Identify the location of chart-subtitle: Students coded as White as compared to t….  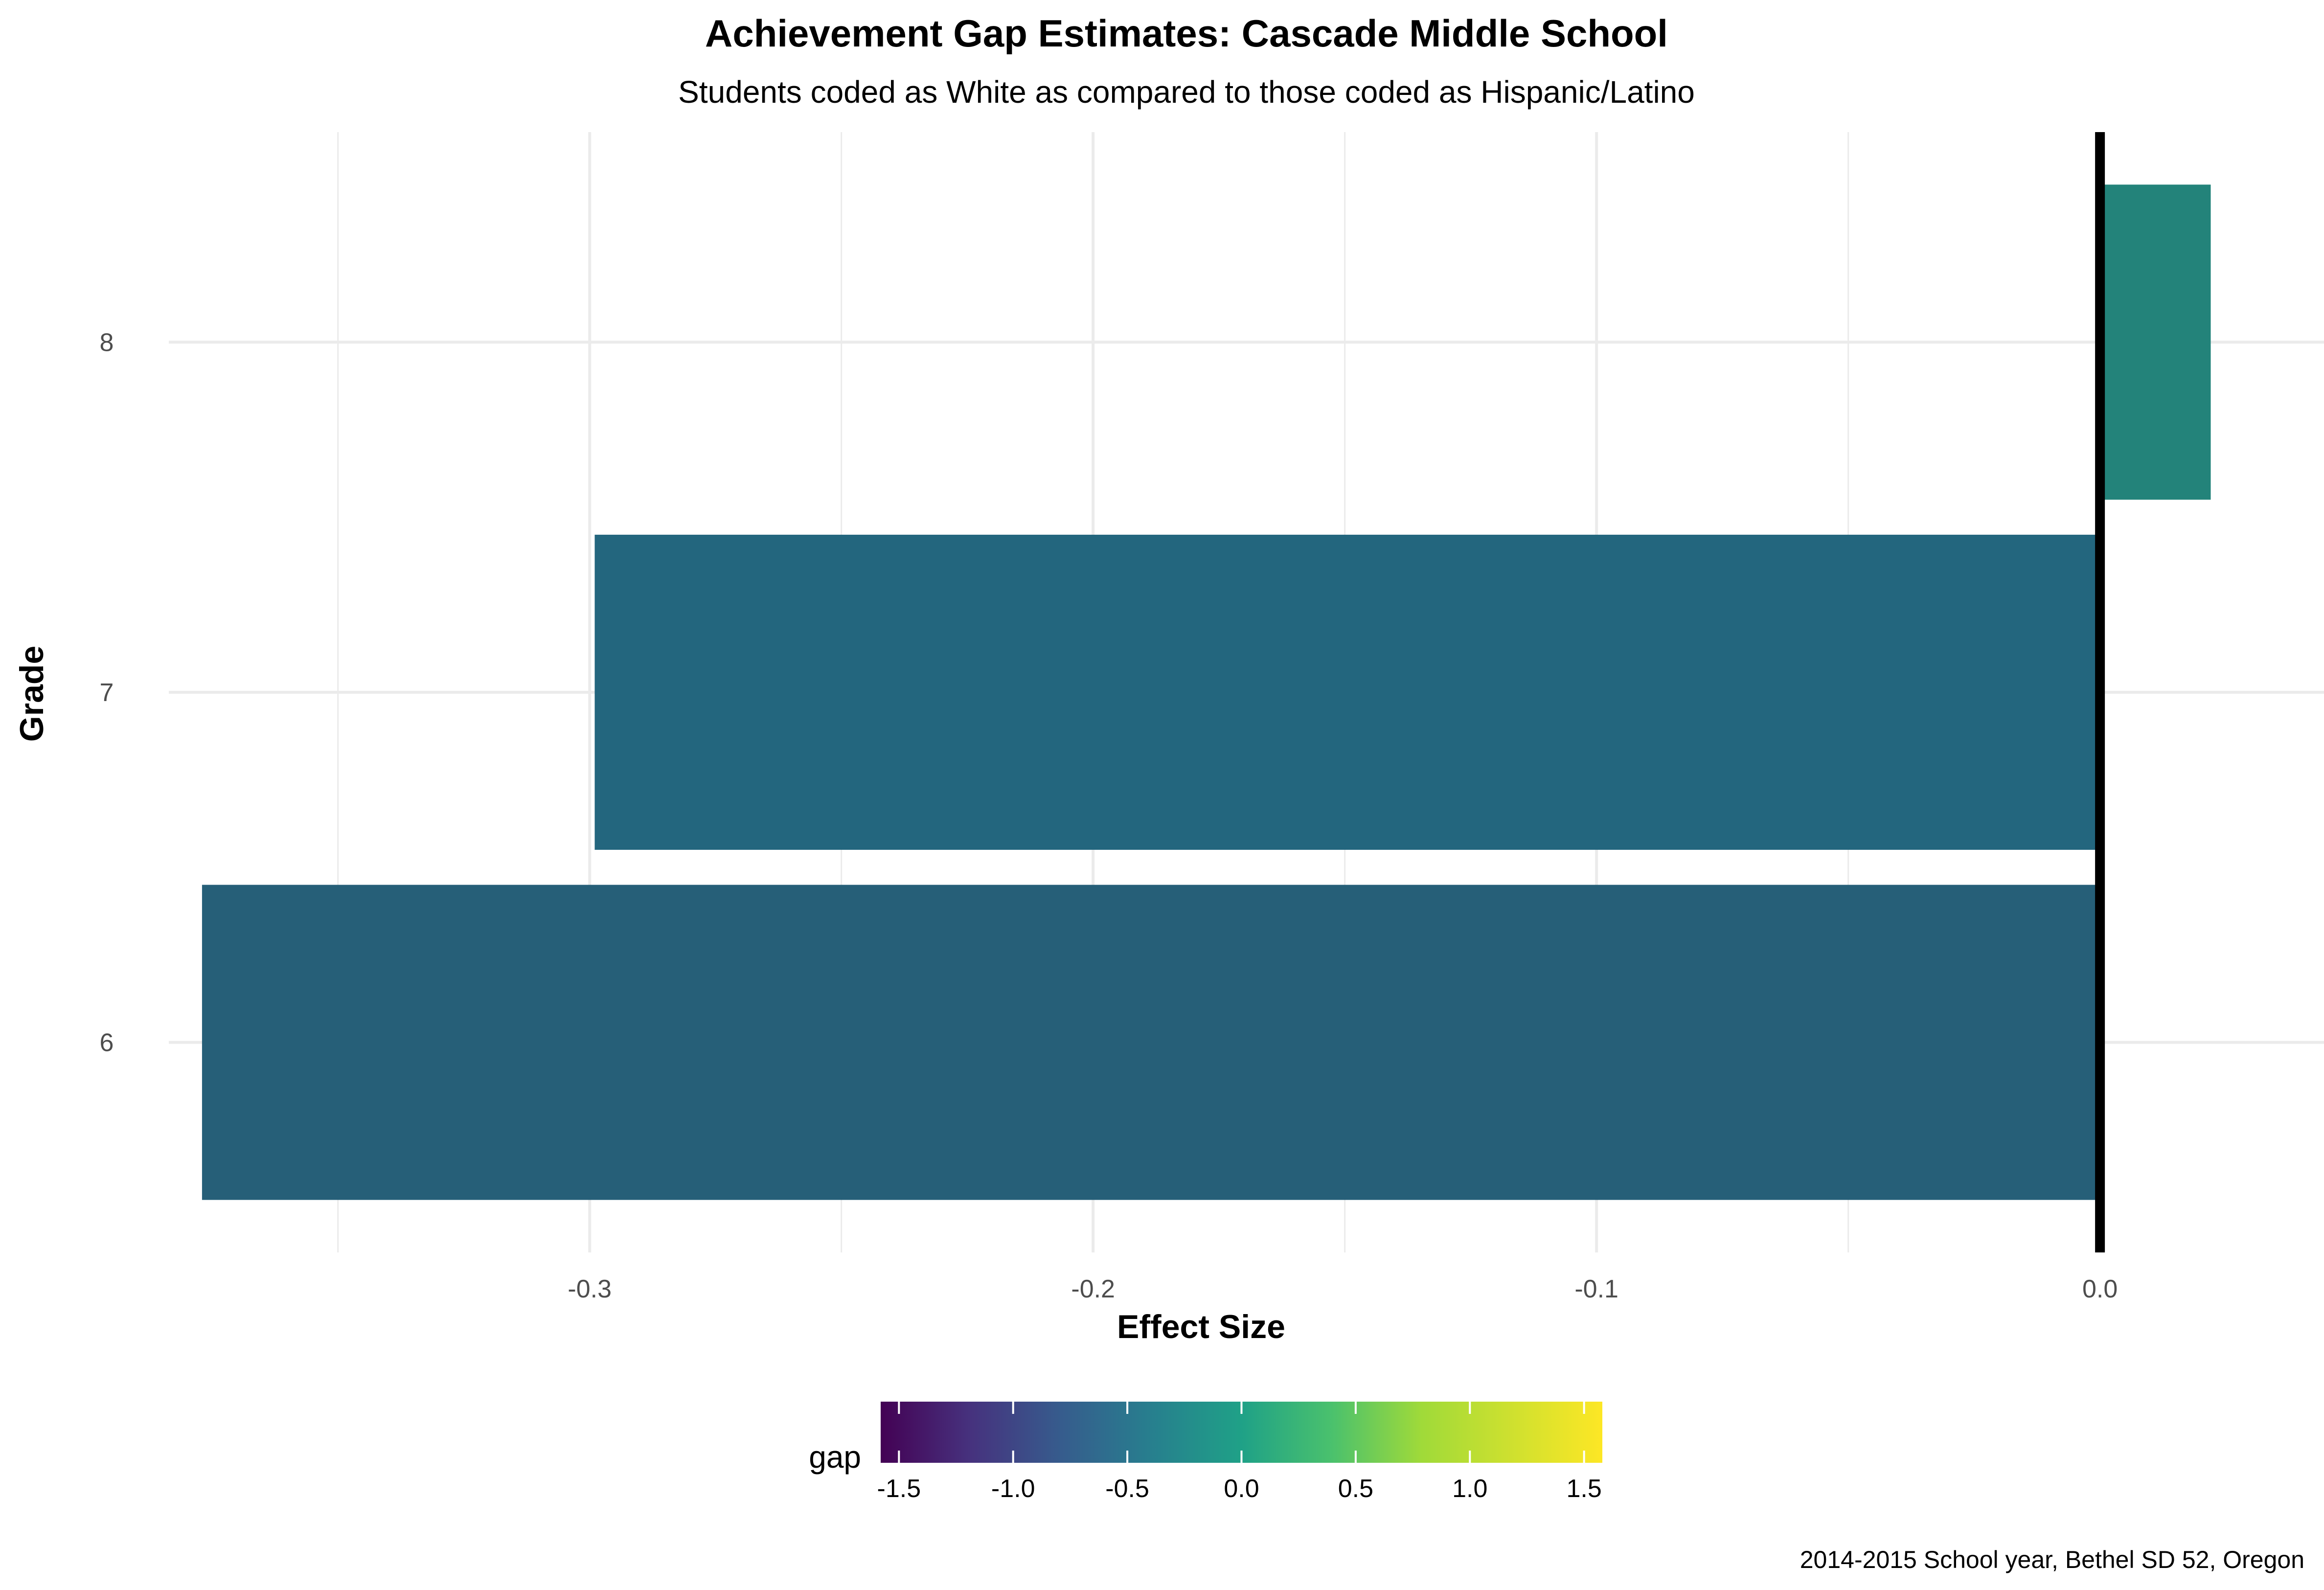
(1186, 92).